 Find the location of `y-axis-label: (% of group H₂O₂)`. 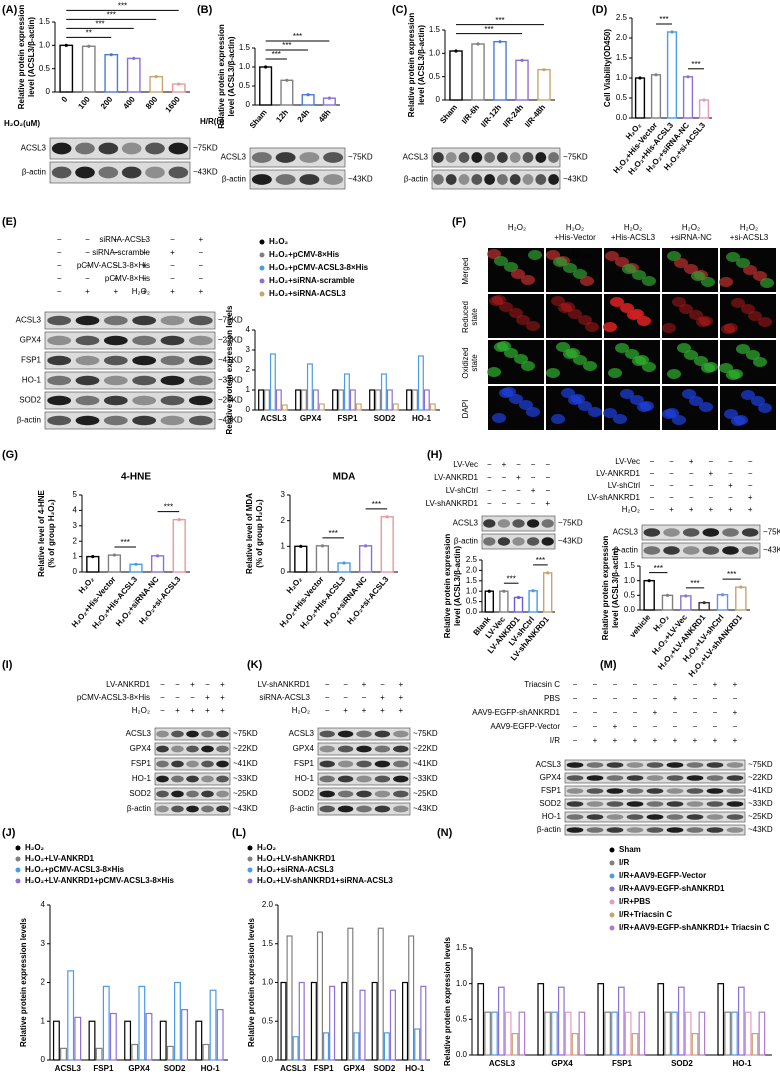

y-axis-label: (% of group H₂O₂) is located at coordinates (259, 533).